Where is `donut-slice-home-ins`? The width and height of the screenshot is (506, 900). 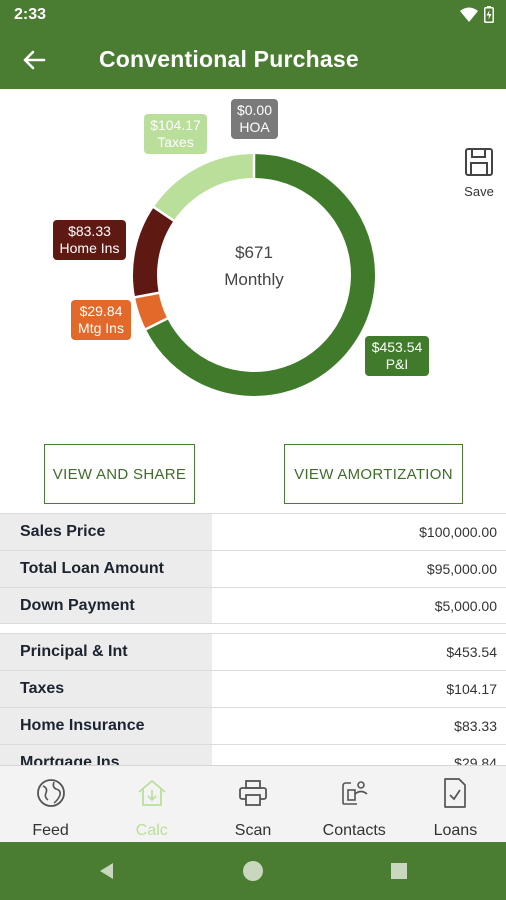 donut-slice-home-ins is located at coordinates (153, 252).